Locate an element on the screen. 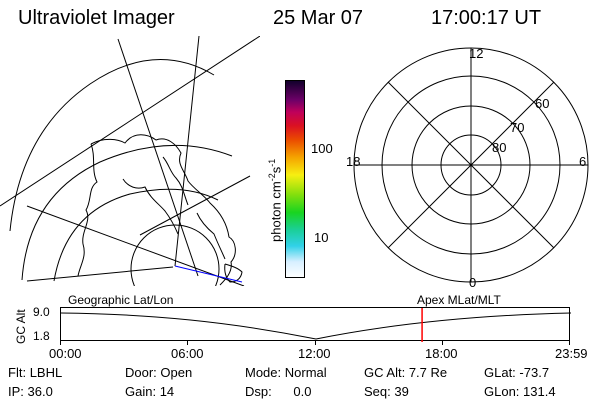  footer-filter: Flt: LBHL is located at coordinates (35, 372).